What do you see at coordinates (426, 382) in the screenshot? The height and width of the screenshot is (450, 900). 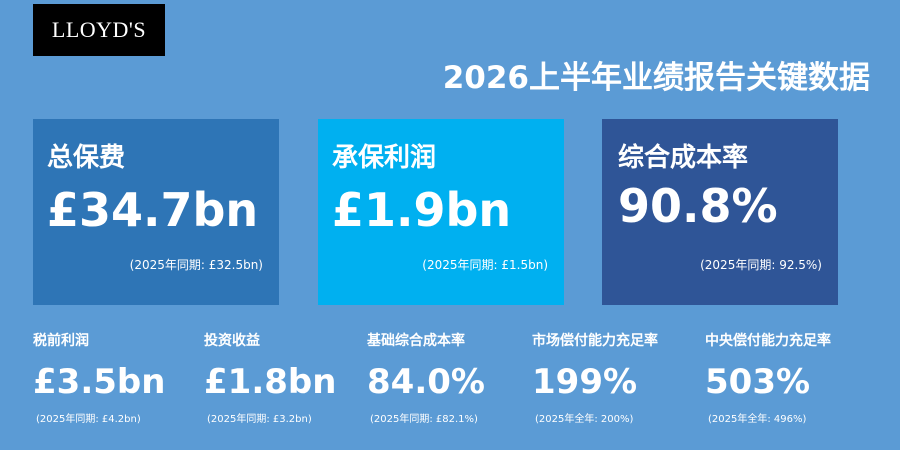 I see `metric-value: 84.0%` at bounding box center [426, 382].